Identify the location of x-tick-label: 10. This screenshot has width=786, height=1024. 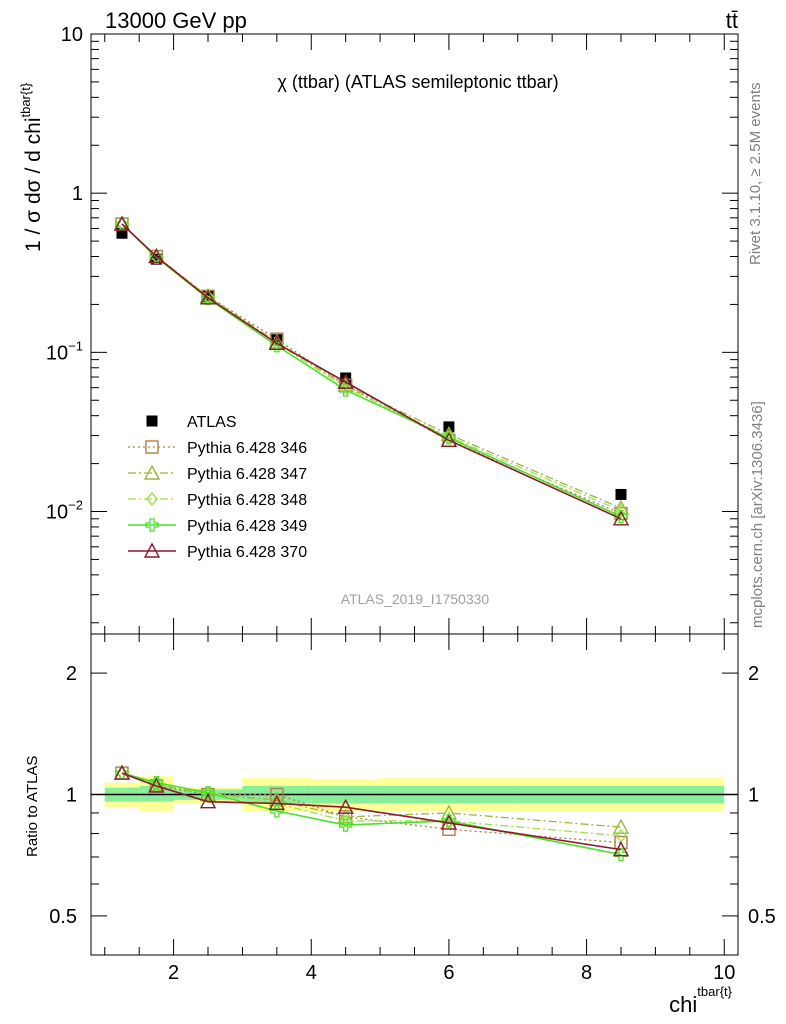
(724, 973).